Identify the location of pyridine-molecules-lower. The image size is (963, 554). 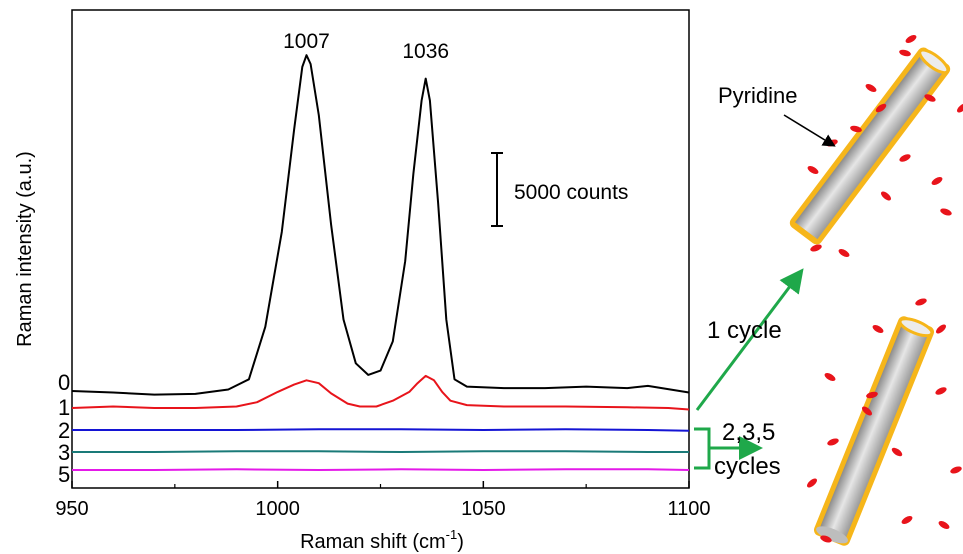
(884, 420).